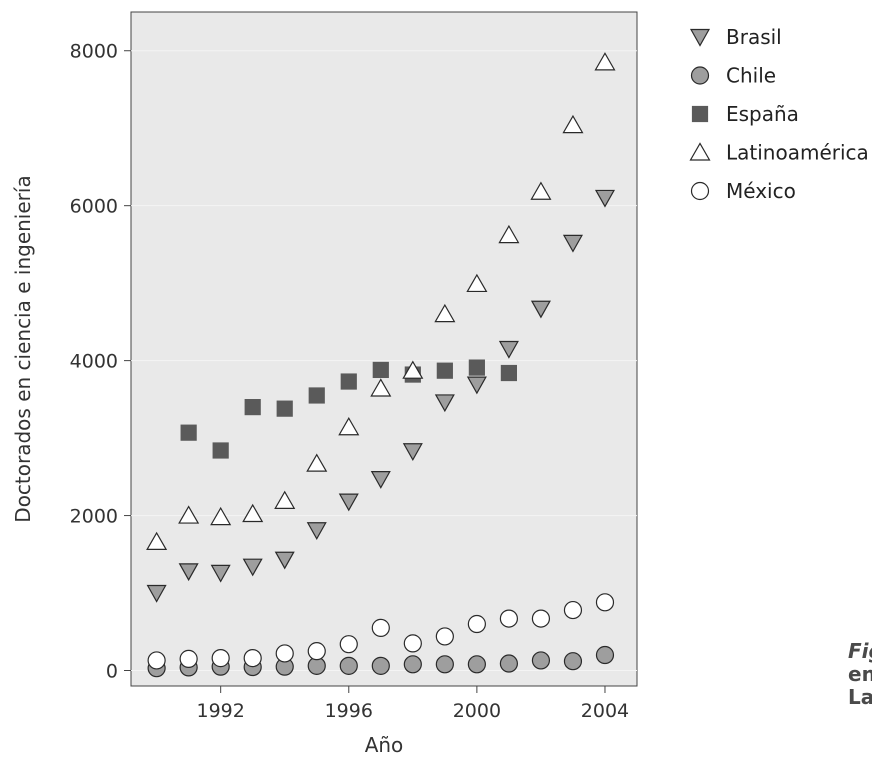 The height and width of the screenshot is (760, 872). What do you see at coordinates (384, 745) in the screenshot?
I see `x-axis-title: Año` at bounding box center [384, 745].